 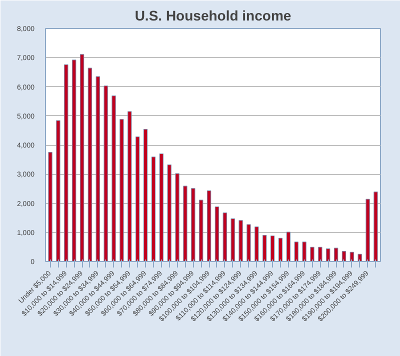 I want to click on chart-title: U.S. Household income, so click(x=213, y=16).